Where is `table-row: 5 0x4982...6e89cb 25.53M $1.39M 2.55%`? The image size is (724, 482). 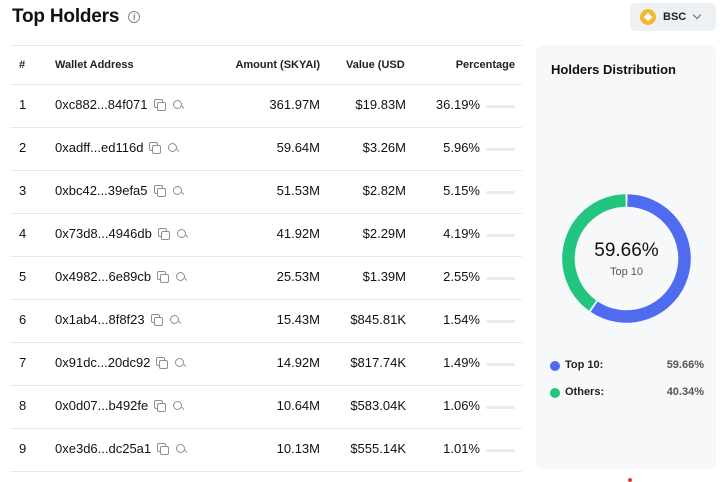
table-row: 5 0x4982...6e89cb 25.53M $1.39M 2.55% is located at coordinates (266, 278).